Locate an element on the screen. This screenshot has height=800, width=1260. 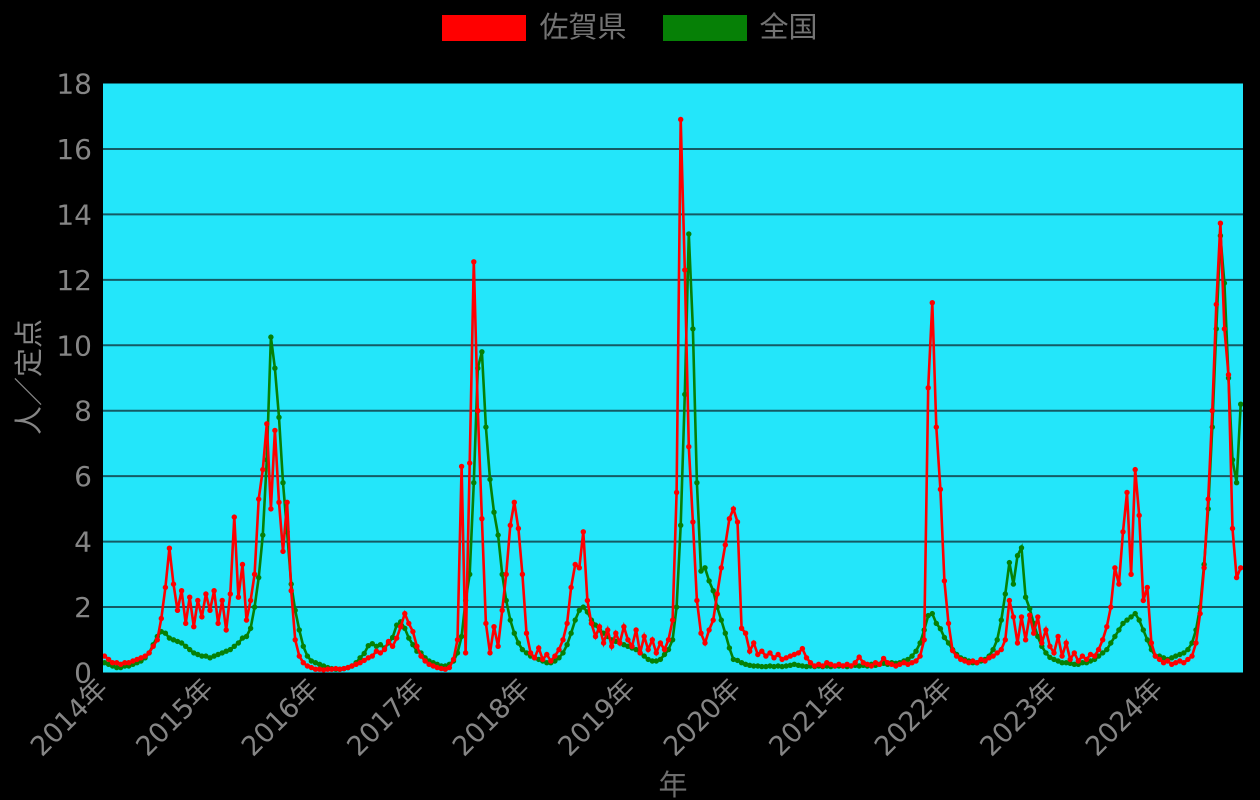
y-tick-label-10: 10 is located at coordinates (74, 345).